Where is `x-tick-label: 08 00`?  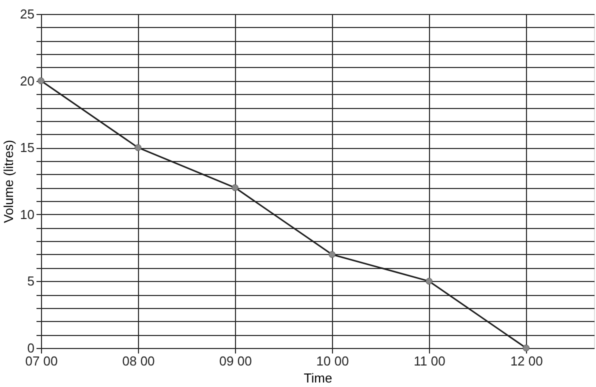
x-tick-label: 08 00 is located at coordinates (138, 361).